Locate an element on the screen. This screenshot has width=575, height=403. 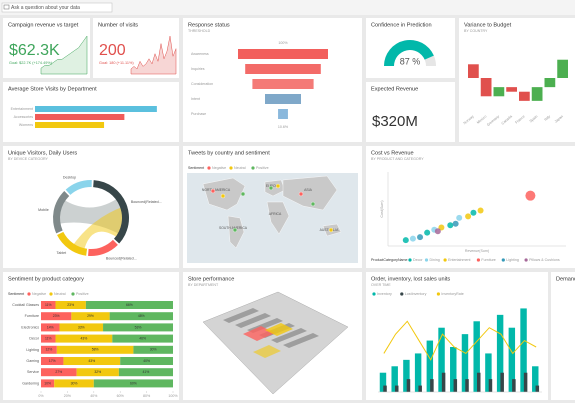
x-tick-label: 40% is located at coordinates (94, 396).